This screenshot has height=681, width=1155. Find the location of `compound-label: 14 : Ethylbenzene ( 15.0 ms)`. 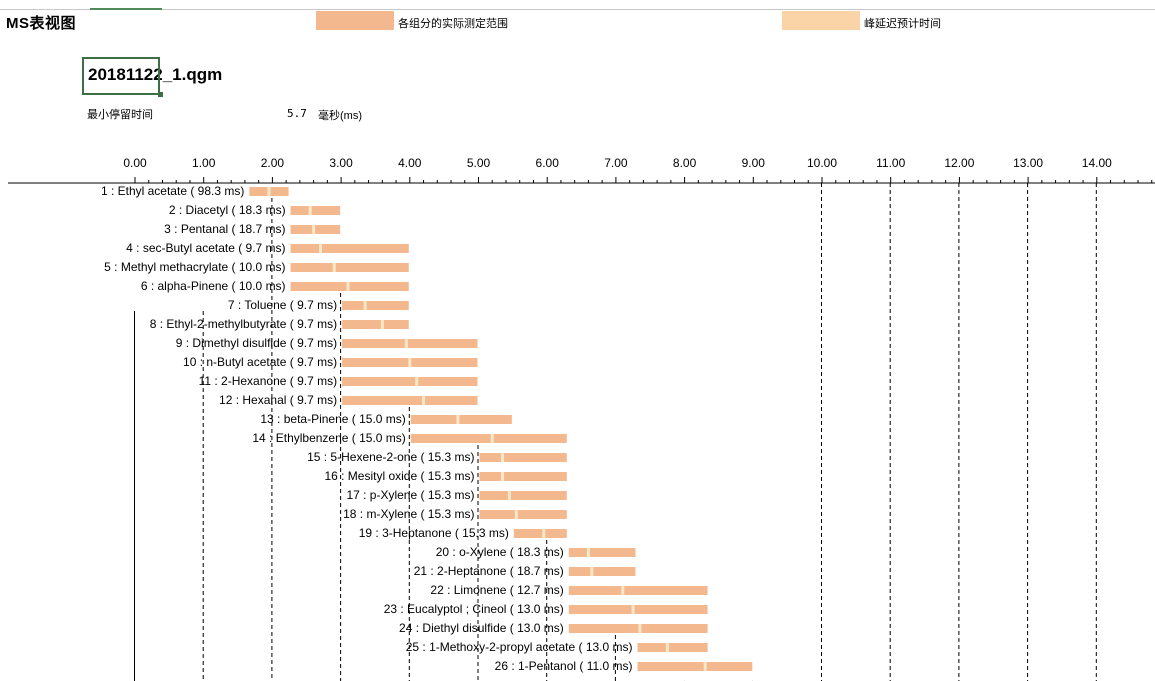

compound-label: 14 : Ethylbenzene ( 15.0 ms) is located at coordinates (328, 438).